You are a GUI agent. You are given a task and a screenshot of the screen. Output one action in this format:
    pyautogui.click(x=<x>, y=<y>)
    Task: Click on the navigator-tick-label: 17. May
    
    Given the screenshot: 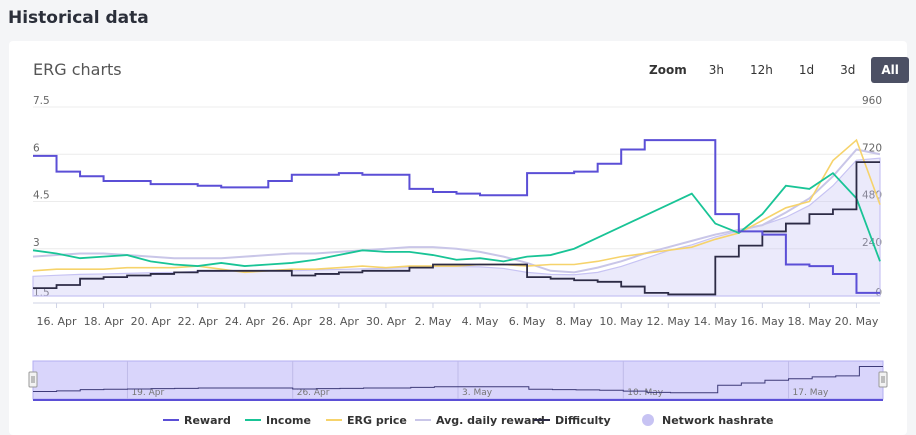 What is the action you would take?
    pyautogui.click(x=811, y=393)
    